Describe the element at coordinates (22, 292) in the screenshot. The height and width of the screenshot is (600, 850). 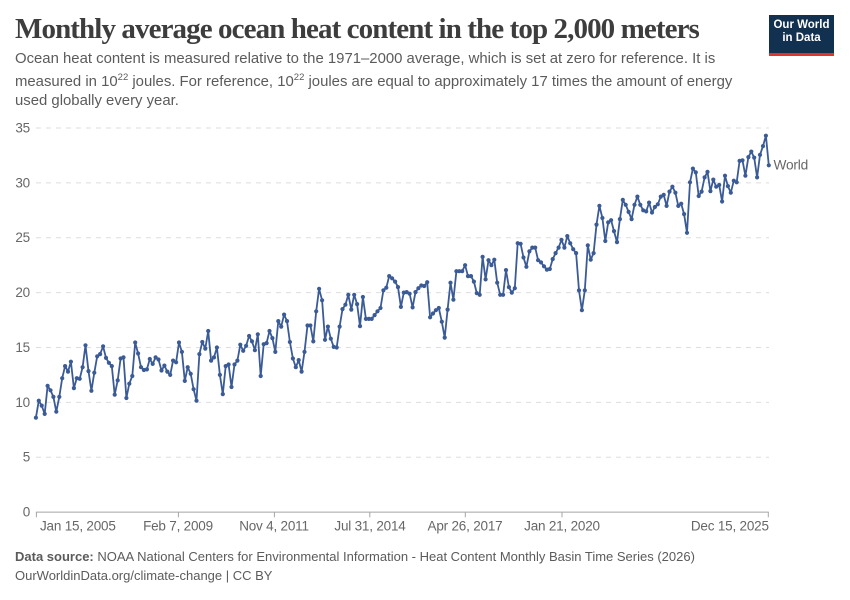
I see `svg-text: 20` at that location.